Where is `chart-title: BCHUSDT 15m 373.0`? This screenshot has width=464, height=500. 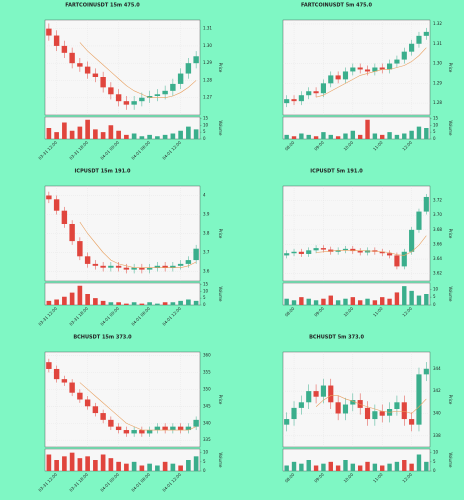
chart-title: BCHUSDT 15m 373.0 is located at coordinates (102, 338).